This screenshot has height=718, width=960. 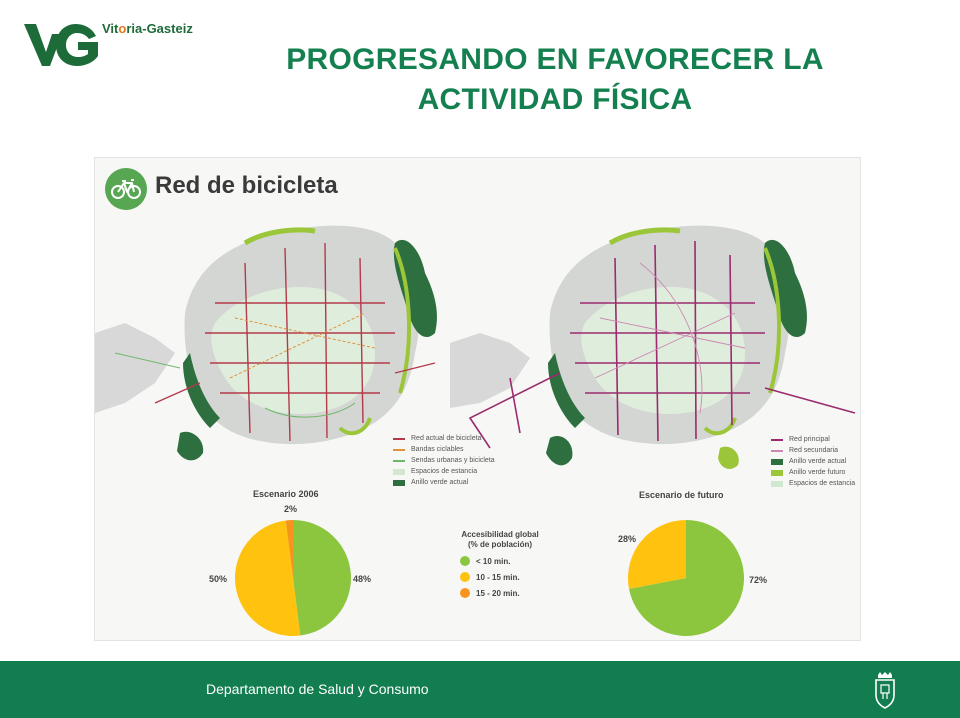 I want to click on legend-item: Sendas urbanas y bicicleta, so click(x=444, y=460).